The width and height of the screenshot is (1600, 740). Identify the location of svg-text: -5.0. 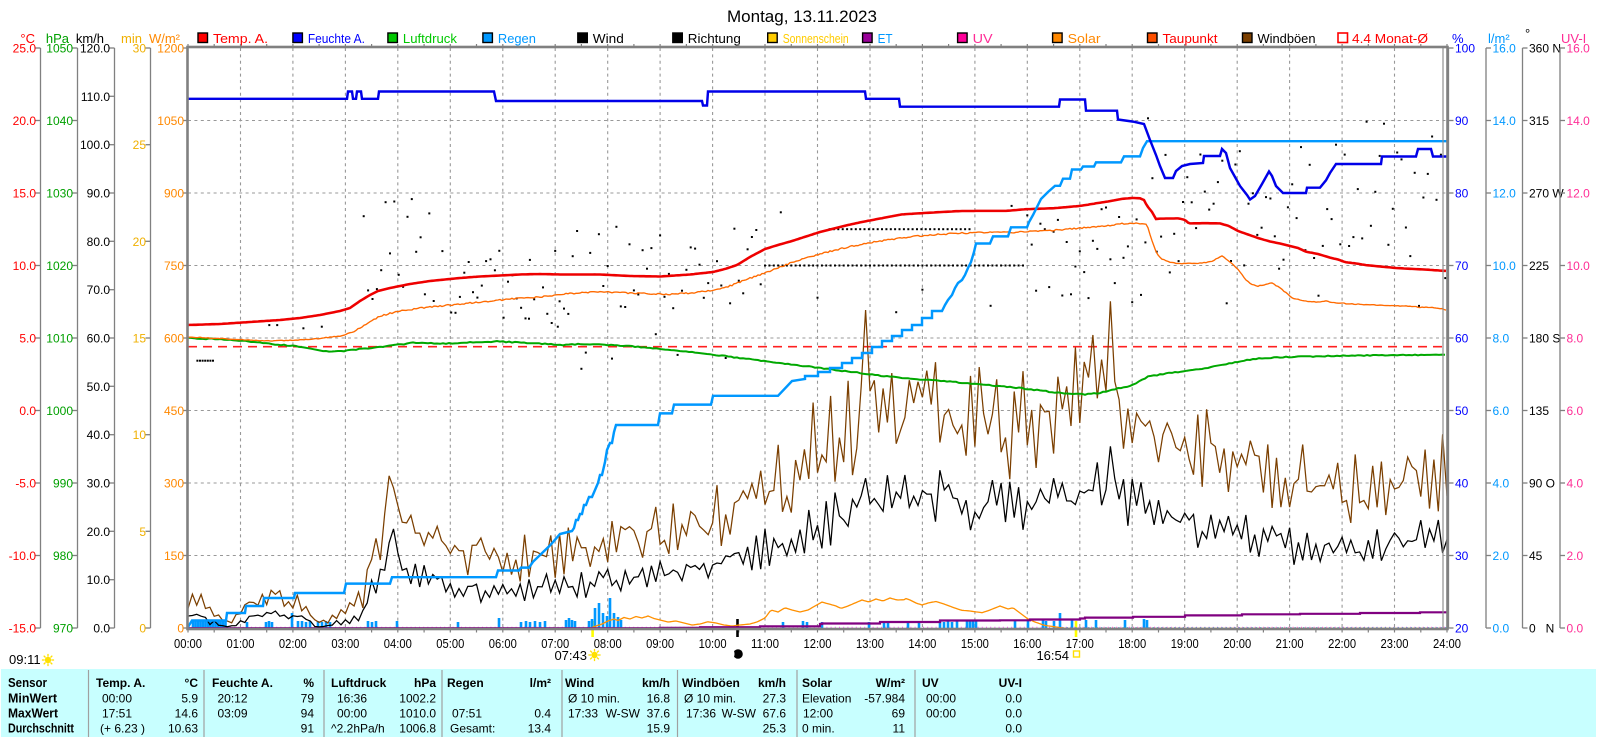
(25, 484).